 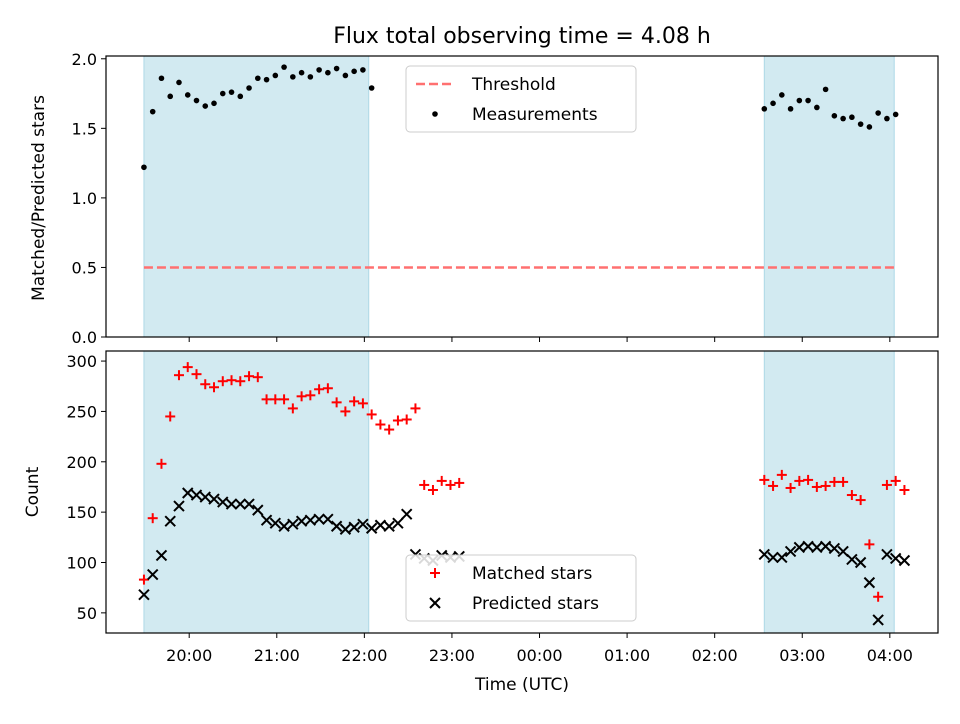 What do you see at coordinates (81, 563) in the screenshot?
I see `y-tick-label: 100` at bounding box center [81, 563].